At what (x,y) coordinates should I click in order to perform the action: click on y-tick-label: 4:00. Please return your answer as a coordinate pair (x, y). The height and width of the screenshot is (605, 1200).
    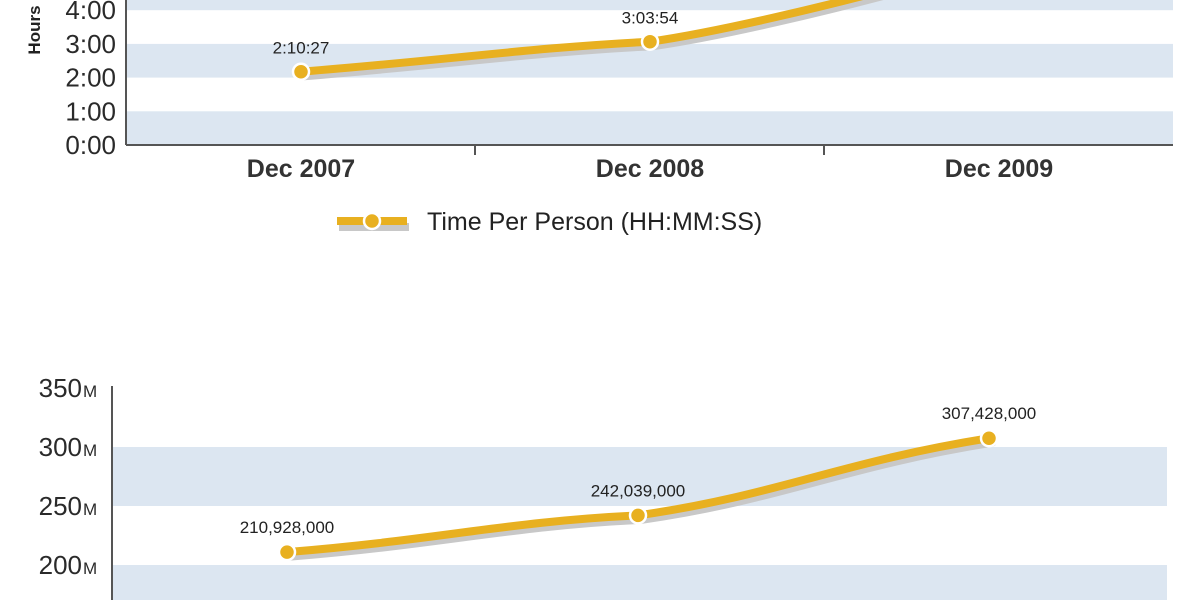
    Looking at the image, I should click on (90, 12).